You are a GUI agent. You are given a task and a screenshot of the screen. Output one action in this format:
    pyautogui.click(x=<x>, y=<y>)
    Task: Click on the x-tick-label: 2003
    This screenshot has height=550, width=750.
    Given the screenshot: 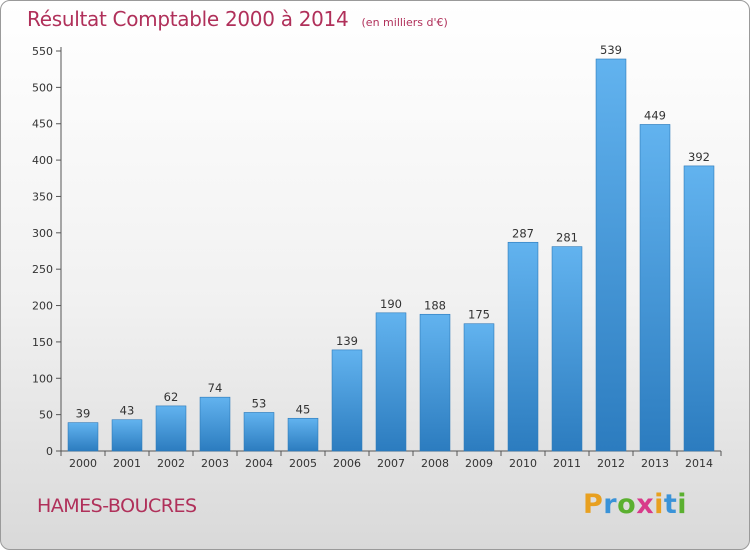 What is the action you would take?
    pyautogui.click(x=215, y=463)
    